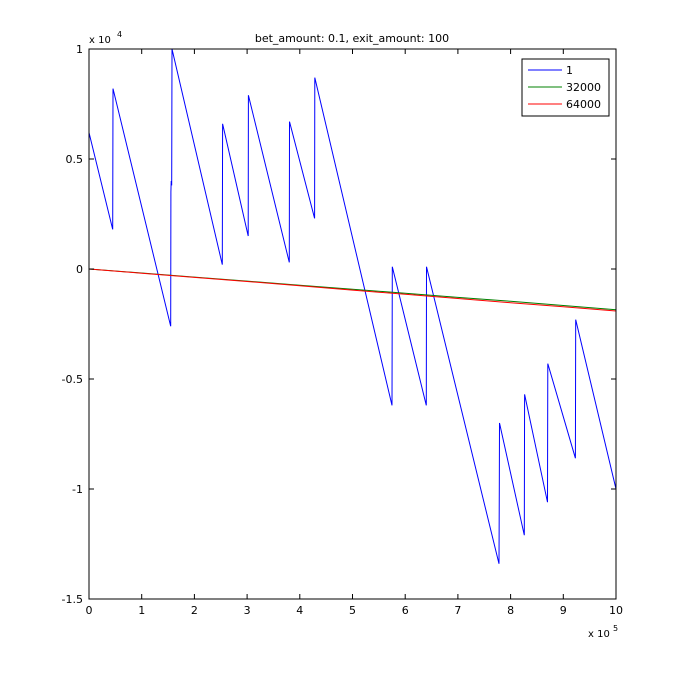  I want to click on x-axis-multiplier: x 10, so click(599, 634).